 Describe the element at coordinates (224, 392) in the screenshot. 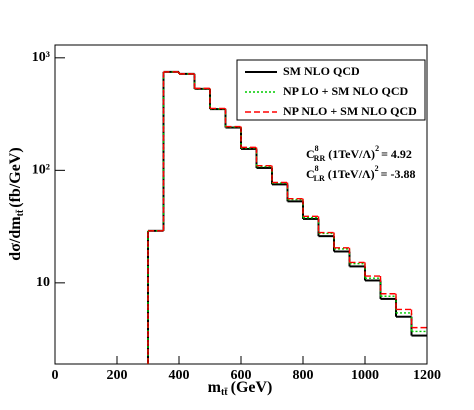

I see `x-label-sub: tt̄` at that location.